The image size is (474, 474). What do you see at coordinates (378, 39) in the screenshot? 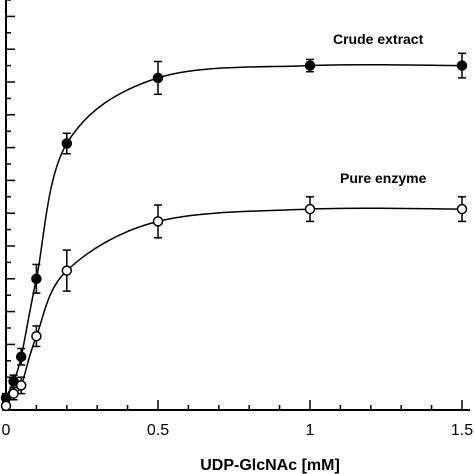
I see `series-label-crude-extract: Crude extract` at bounding box center [378, 39].